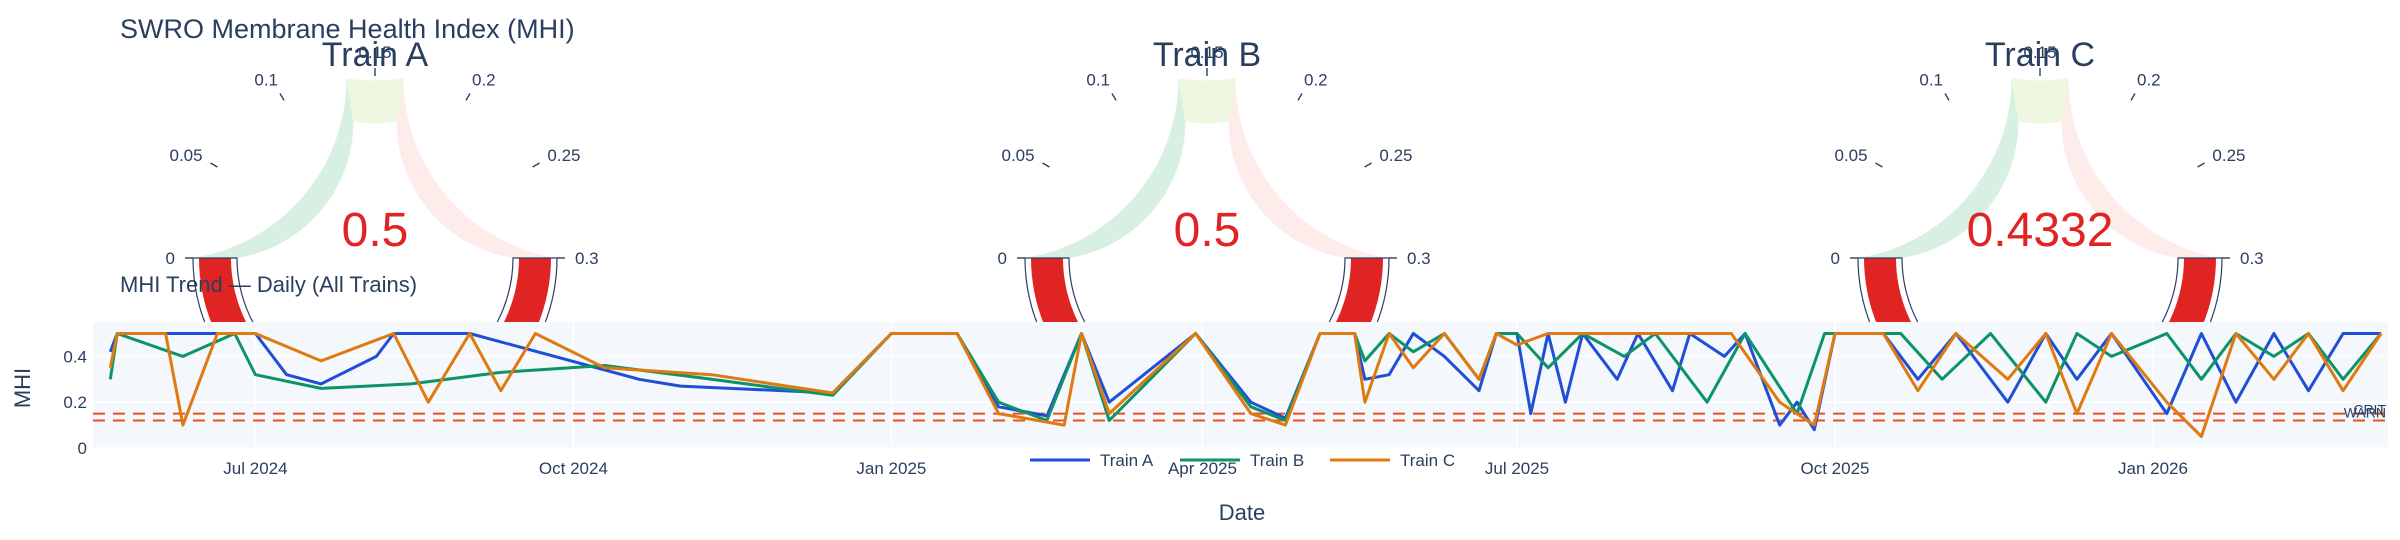 The width and height of the screenshot is (2400, 540). What do you see at coordinates (1517, 468) in the screenshot?
I see `x-tick-label: Jul 2025` at bounding box center [1517, 468].